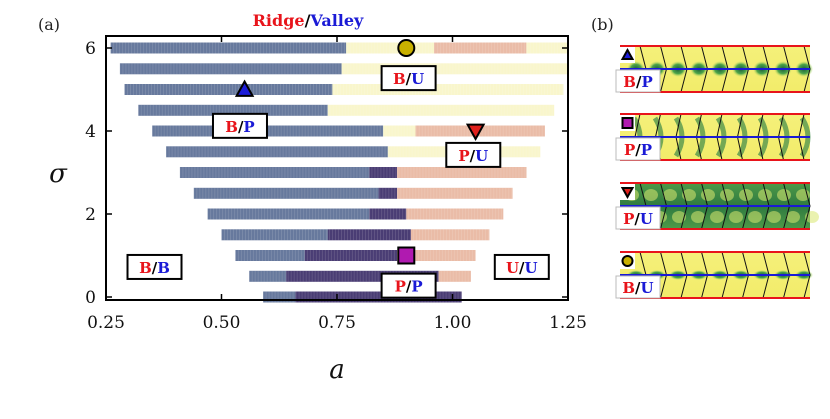 Image resolution: width=830 pixels, height=419 pixels. What do you see at coordinates (279, 20) in the screenshot?
I see `title-ridge: Ridge` at bounding box center [279, 20].